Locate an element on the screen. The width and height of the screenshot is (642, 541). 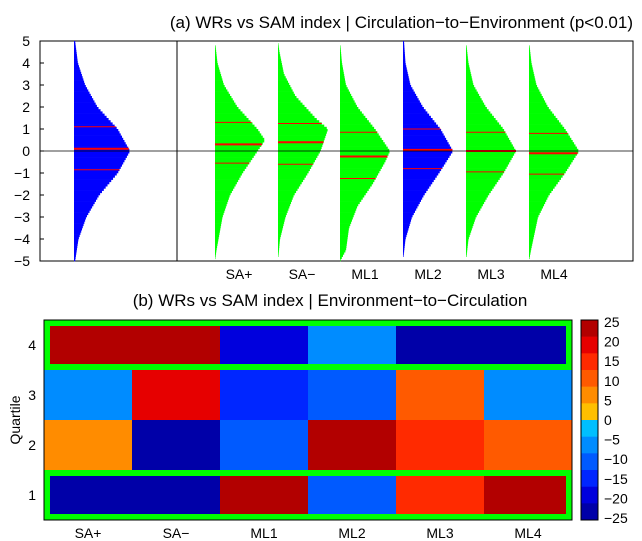
x-tick-label: ML3 is located at coordinates (490, 274).